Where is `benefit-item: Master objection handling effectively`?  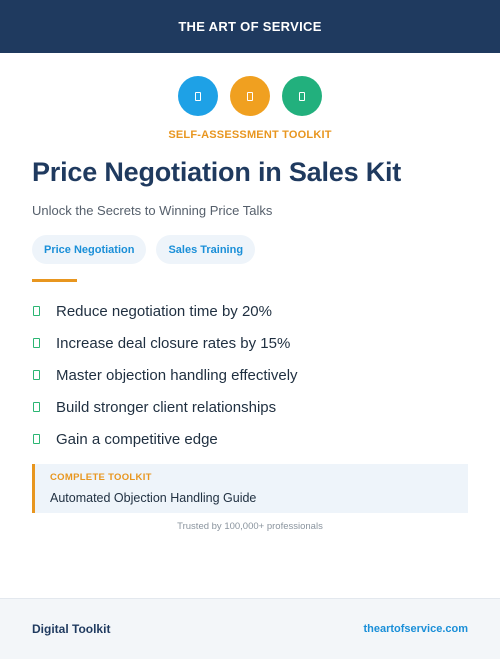
benefit-item: Master objection handling effectively is located at coordinates (252, 375).